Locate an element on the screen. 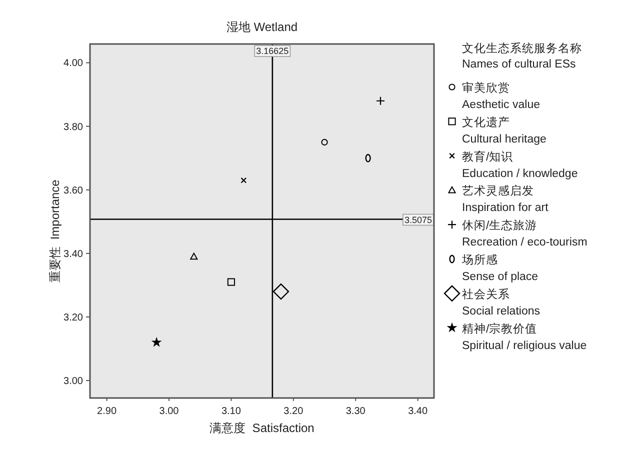  legend-label: 艺术灵感启发 Inspiration for art is located at coordinates (506, 199).